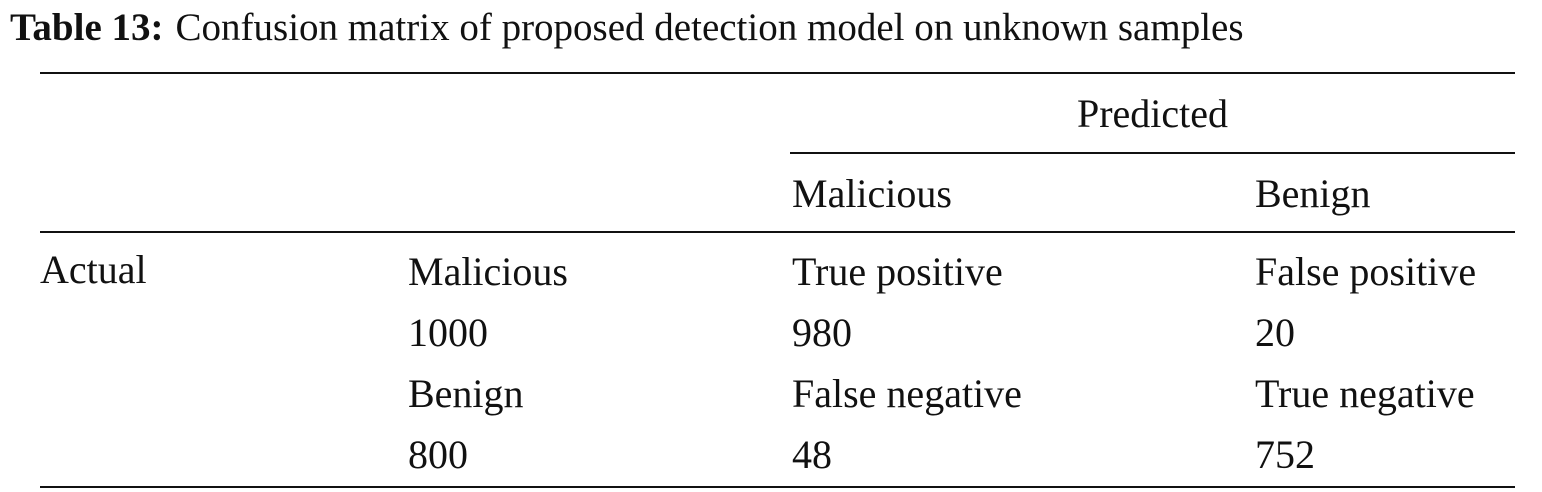  I want to click on row-group: Actual, so click(93, 269).